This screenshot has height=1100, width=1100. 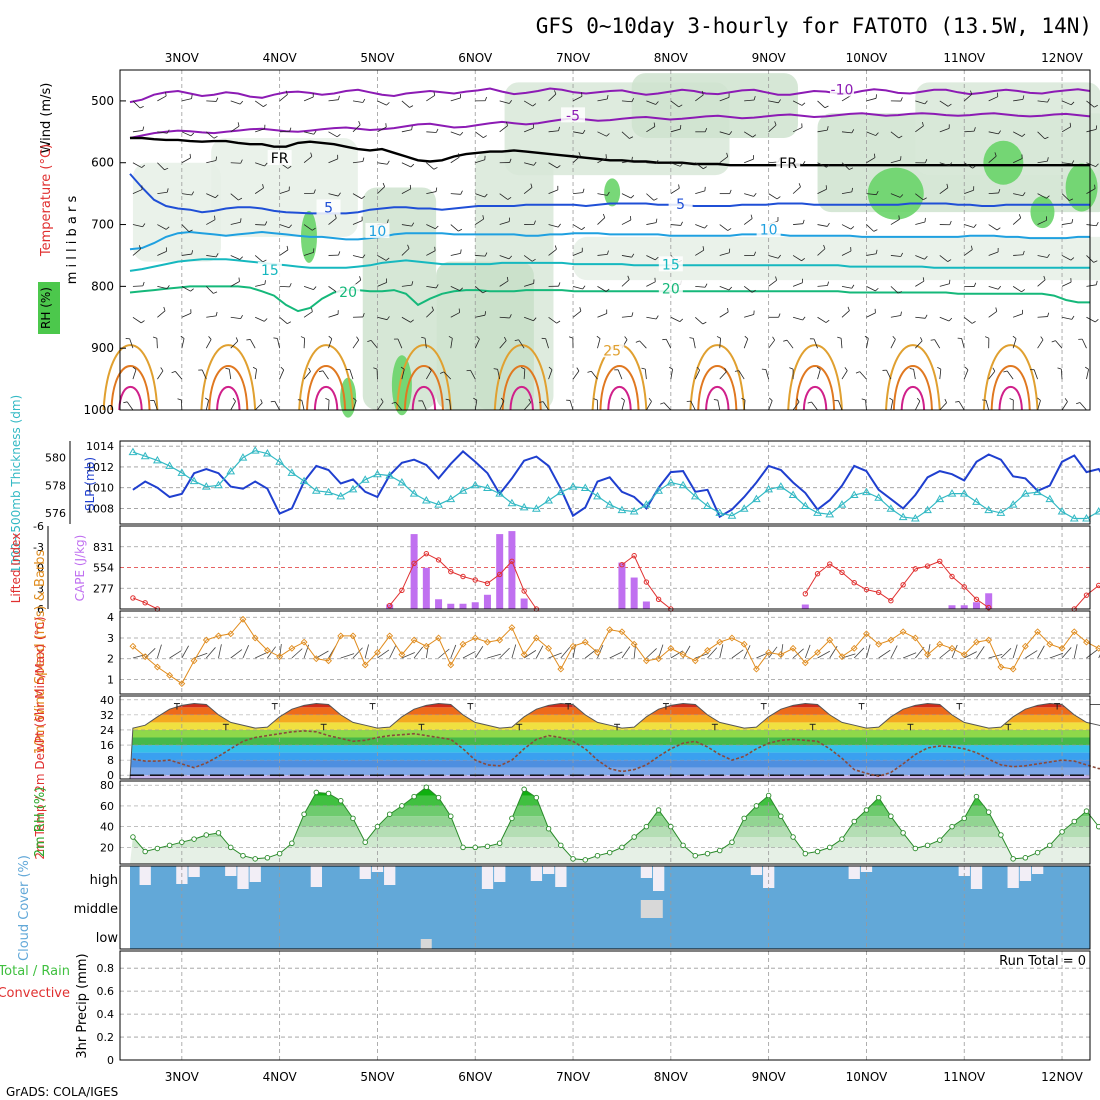 What do you see at coordinates (605, 652) in the screenshot?
I see `panel-frame-wind` at bounding box center [605, 652].